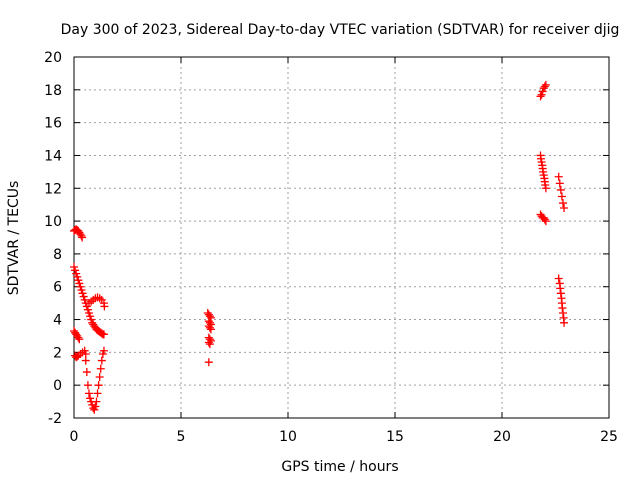  What do you see at coordinates (53, 222) in the screenshot?
I see `y-tick-label: 10` at bounding box center [53, 222].